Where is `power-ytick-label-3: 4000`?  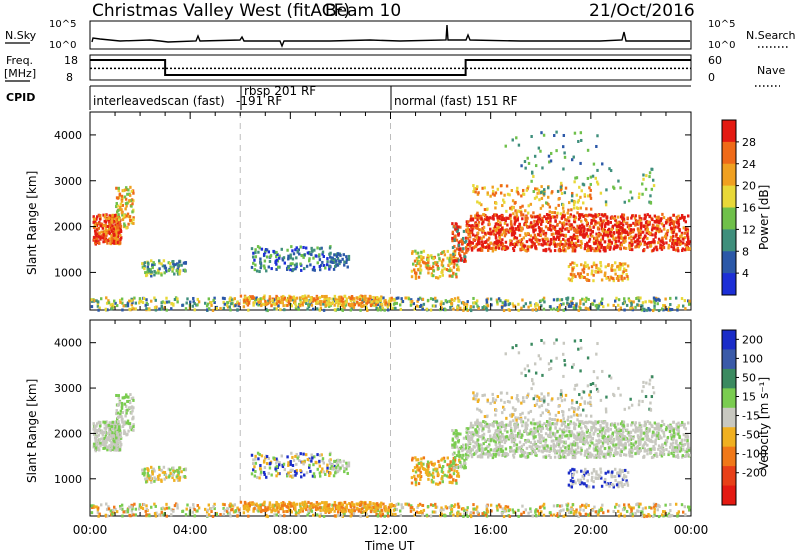 power-ytick-label-3: 4000 is located at coordinates (68, 135).